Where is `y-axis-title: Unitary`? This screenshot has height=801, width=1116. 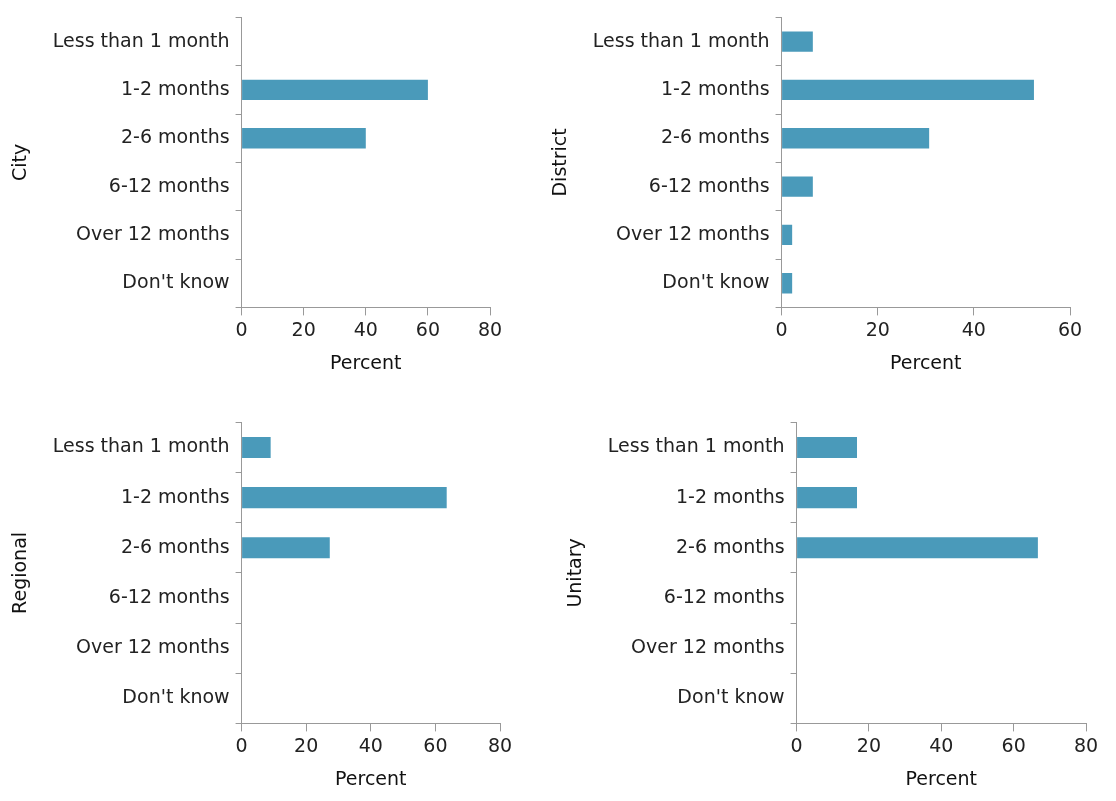 y-axis-title: Unitary is located at coordinates (574, 573).